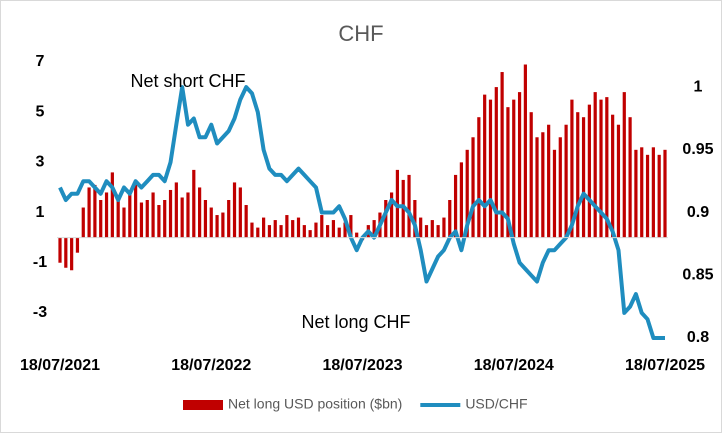 The width and height of the screenshot is (722, 433). What do you see at coordinates (40, 312) in the screenshot?
I see `y-tick-label: -3` at bounding box center [40, 312].